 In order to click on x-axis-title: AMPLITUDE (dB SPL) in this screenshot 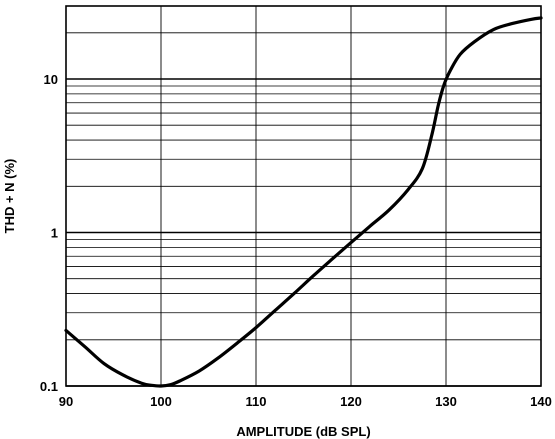, I will do `click(303, 431)`.